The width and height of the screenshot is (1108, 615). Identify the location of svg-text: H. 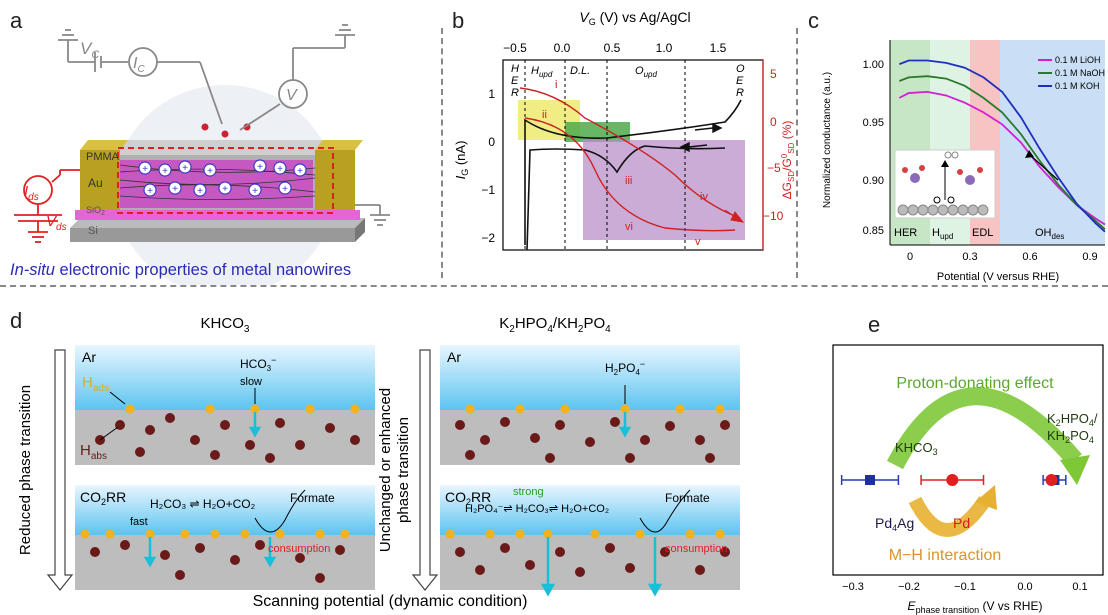
(515, 69).